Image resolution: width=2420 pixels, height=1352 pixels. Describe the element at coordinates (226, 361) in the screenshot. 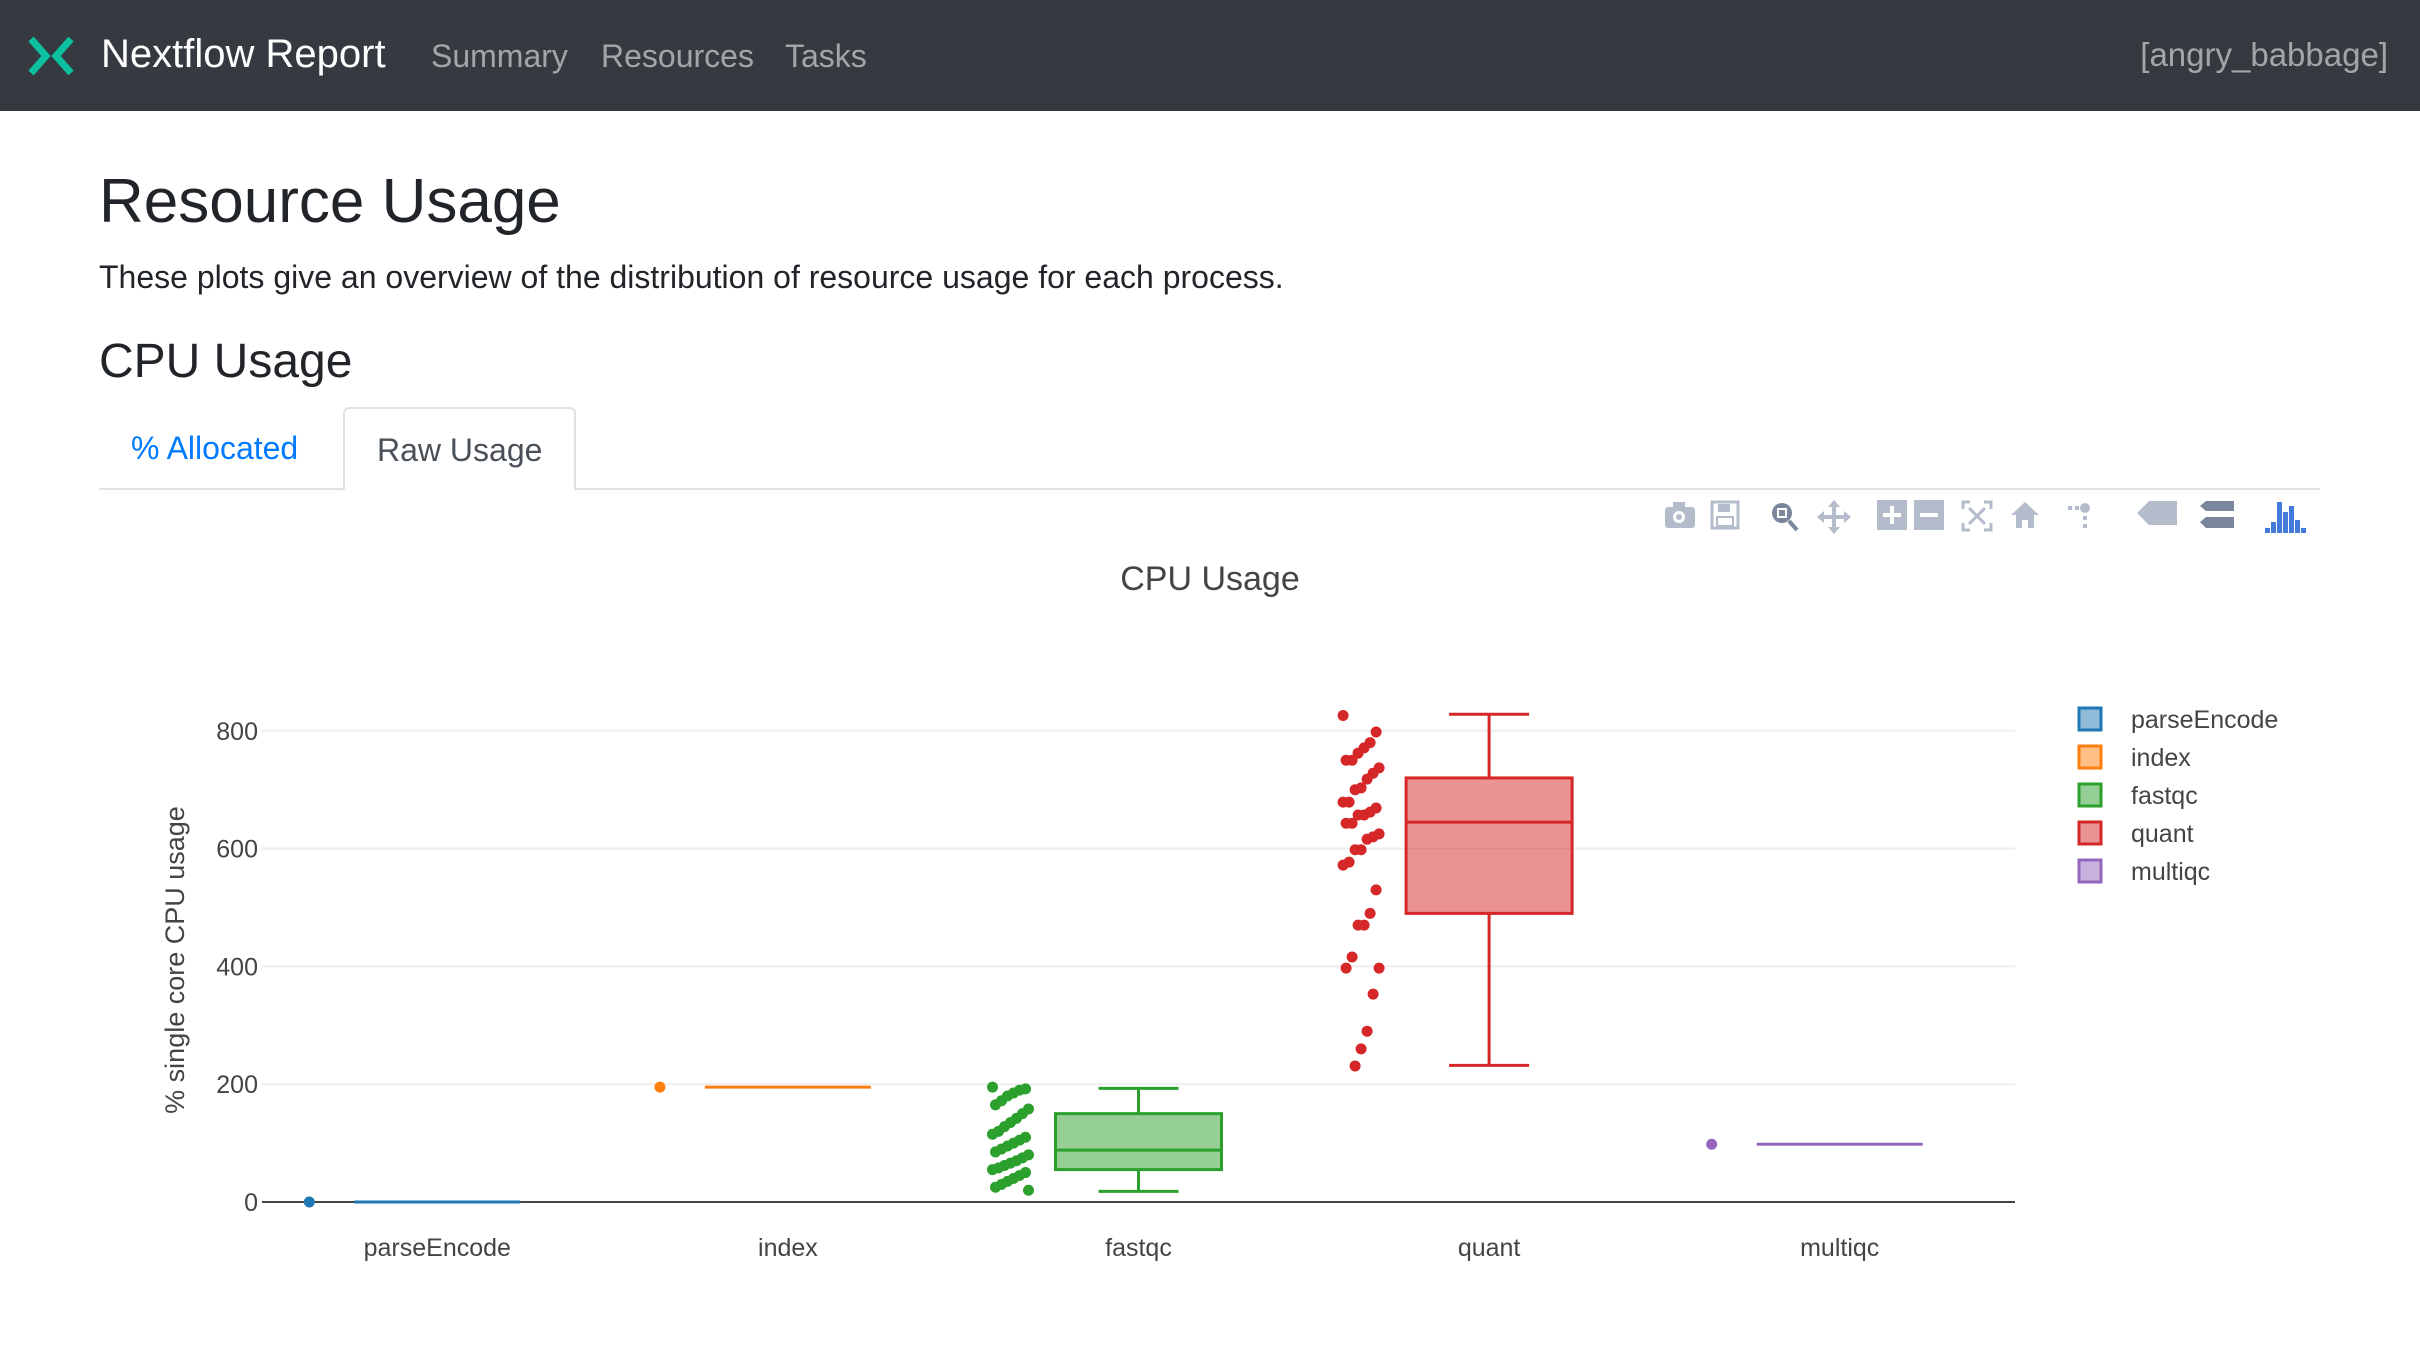

I see `section-title: CPU Usage` at that location.